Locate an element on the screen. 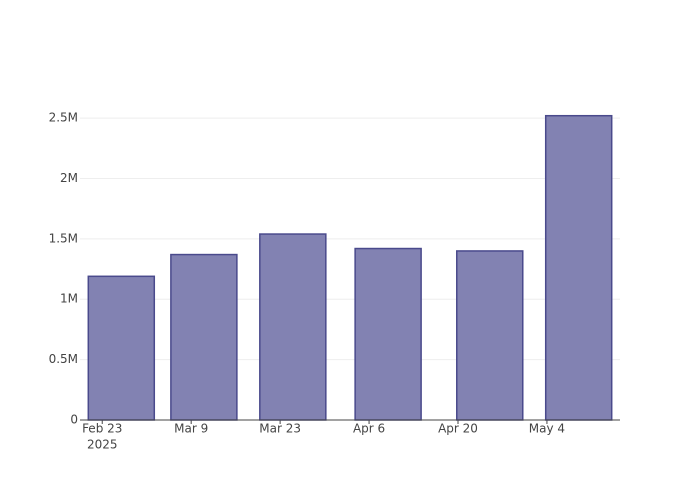 The width and height of the screenshot is (700, 500). y-tick-label: 1M is located at coordinates (69, 299).